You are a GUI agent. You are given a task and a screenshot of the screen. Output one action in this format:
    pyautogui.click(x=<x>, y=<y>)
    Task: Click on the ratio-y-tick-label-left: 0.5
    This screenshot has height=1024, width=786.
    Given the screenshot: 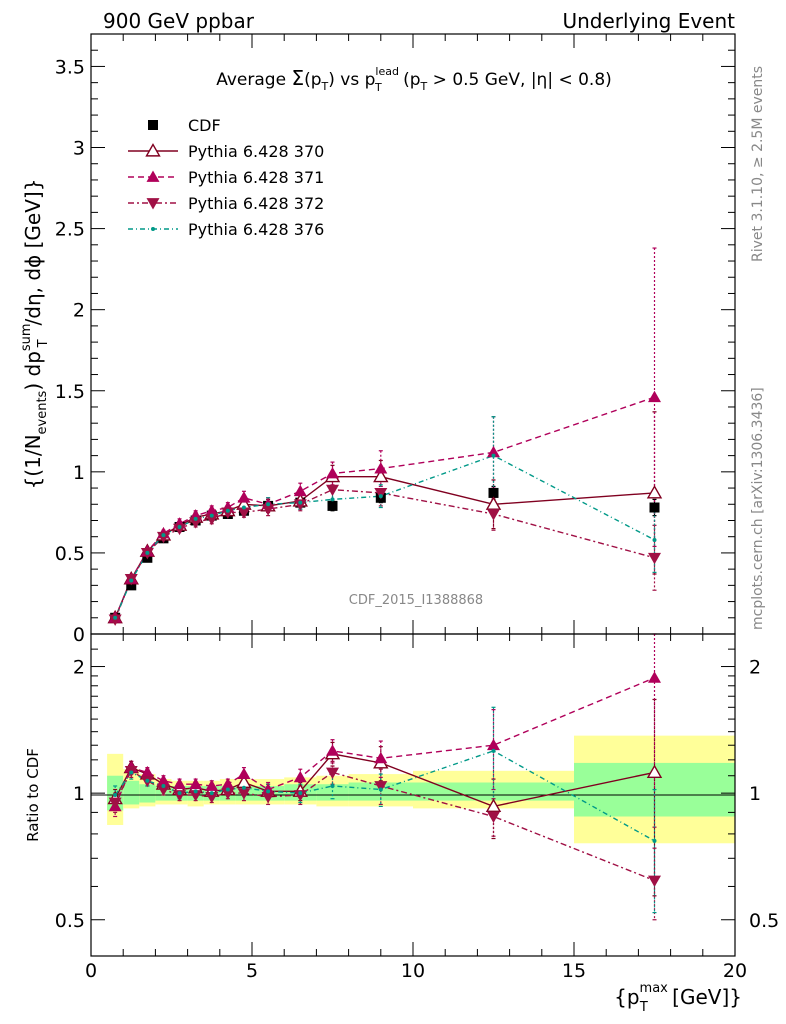 What is the action you would take?
    pyautogui.click(x=70, y=921)
    